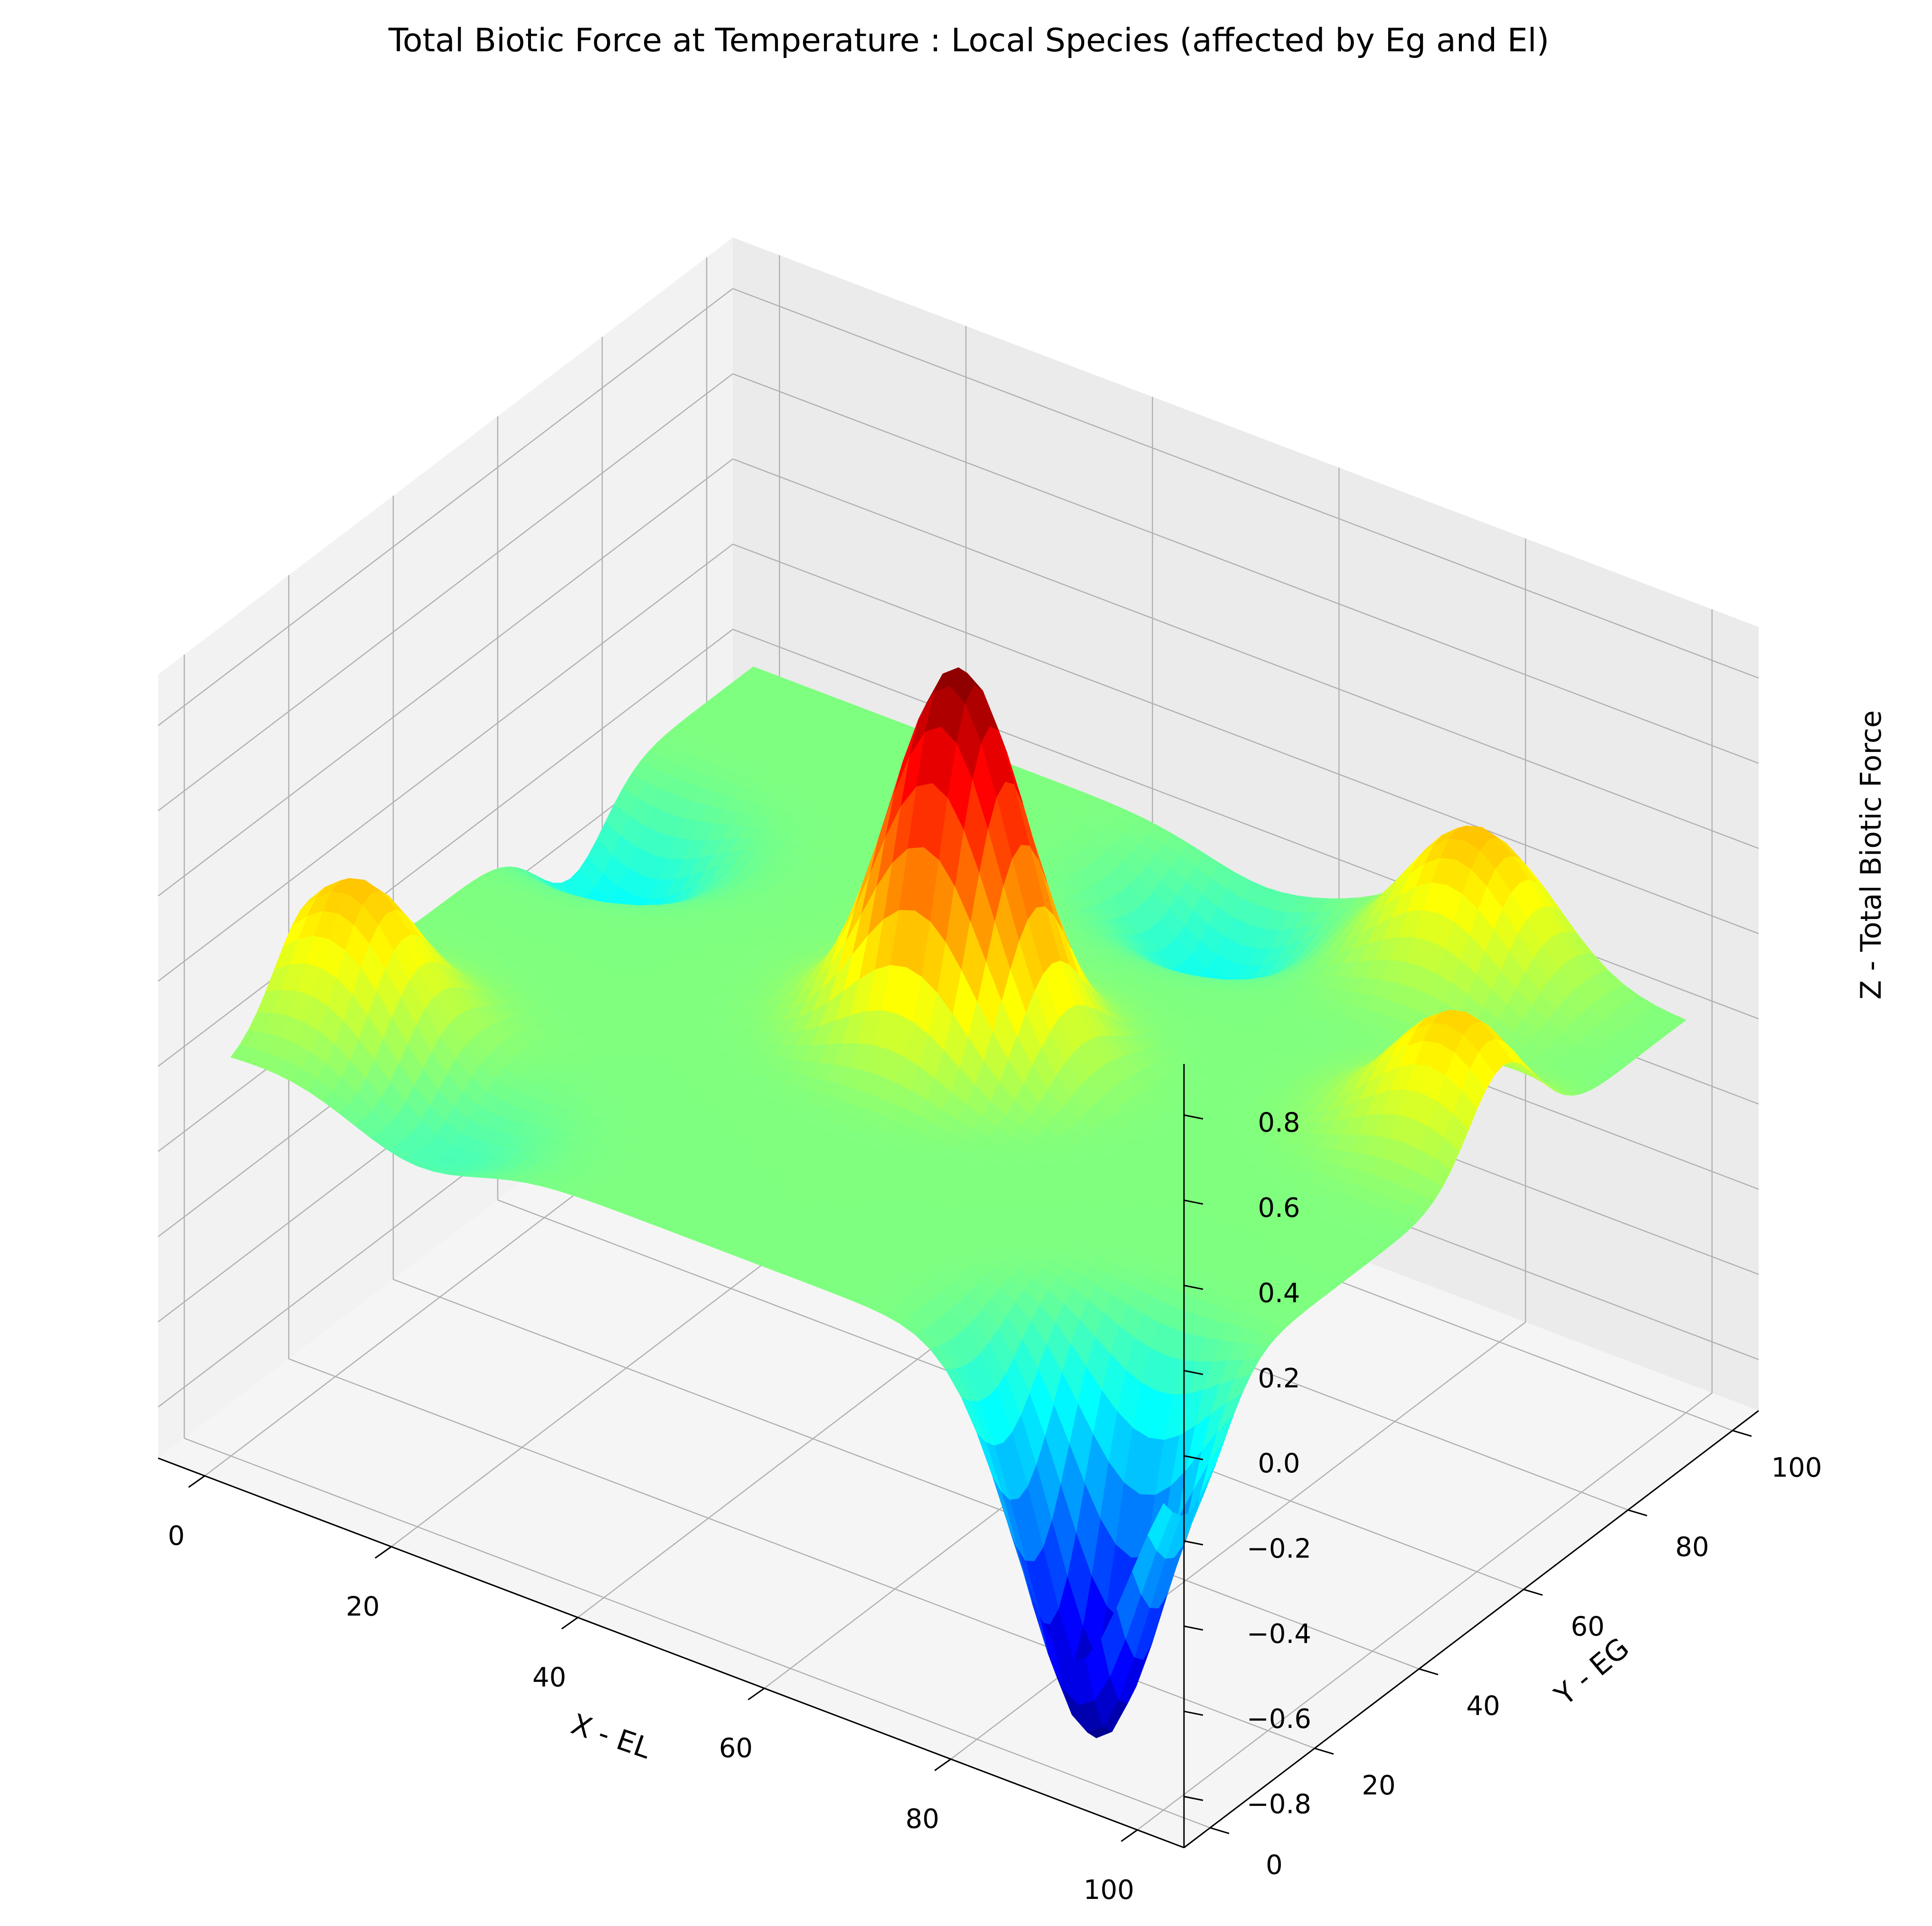 This screenshot has width=1932, height=1926. Describe the element at coordinates (1871, 854) in the screenshot. I see `z-axis-label: Z - Total Biotic Force` at that location.